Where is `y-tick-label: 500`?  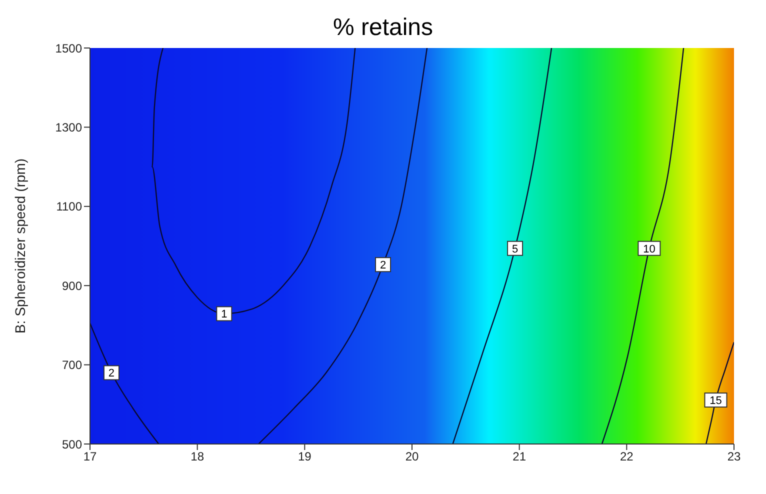
y-tick-label: 500 is located at coordinates (72, 444).